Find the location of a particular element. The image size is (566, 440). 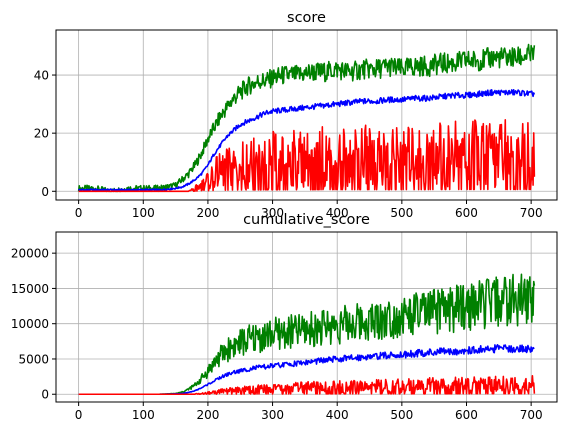

chart-title: cumulative_score is located at coordinates (306, 220).